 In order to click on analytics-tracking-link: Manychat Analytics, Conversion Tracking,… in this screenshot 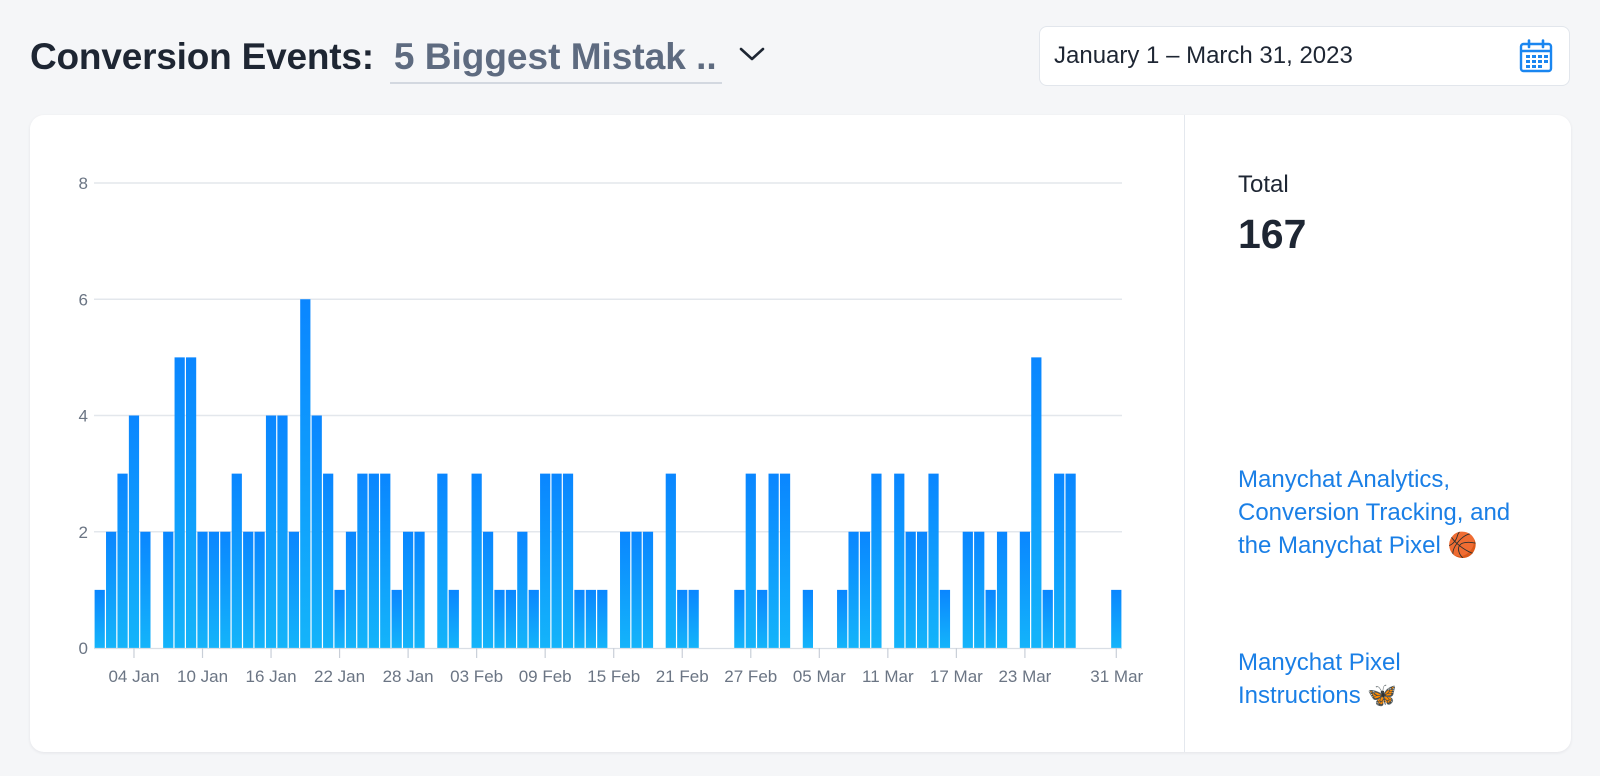, I will do `click(1374, 512)`.